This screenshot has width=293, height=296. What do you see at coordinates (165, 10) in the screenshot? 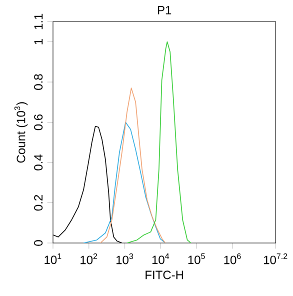
I see `chart-title: P1` at bounding box center [165, 10].